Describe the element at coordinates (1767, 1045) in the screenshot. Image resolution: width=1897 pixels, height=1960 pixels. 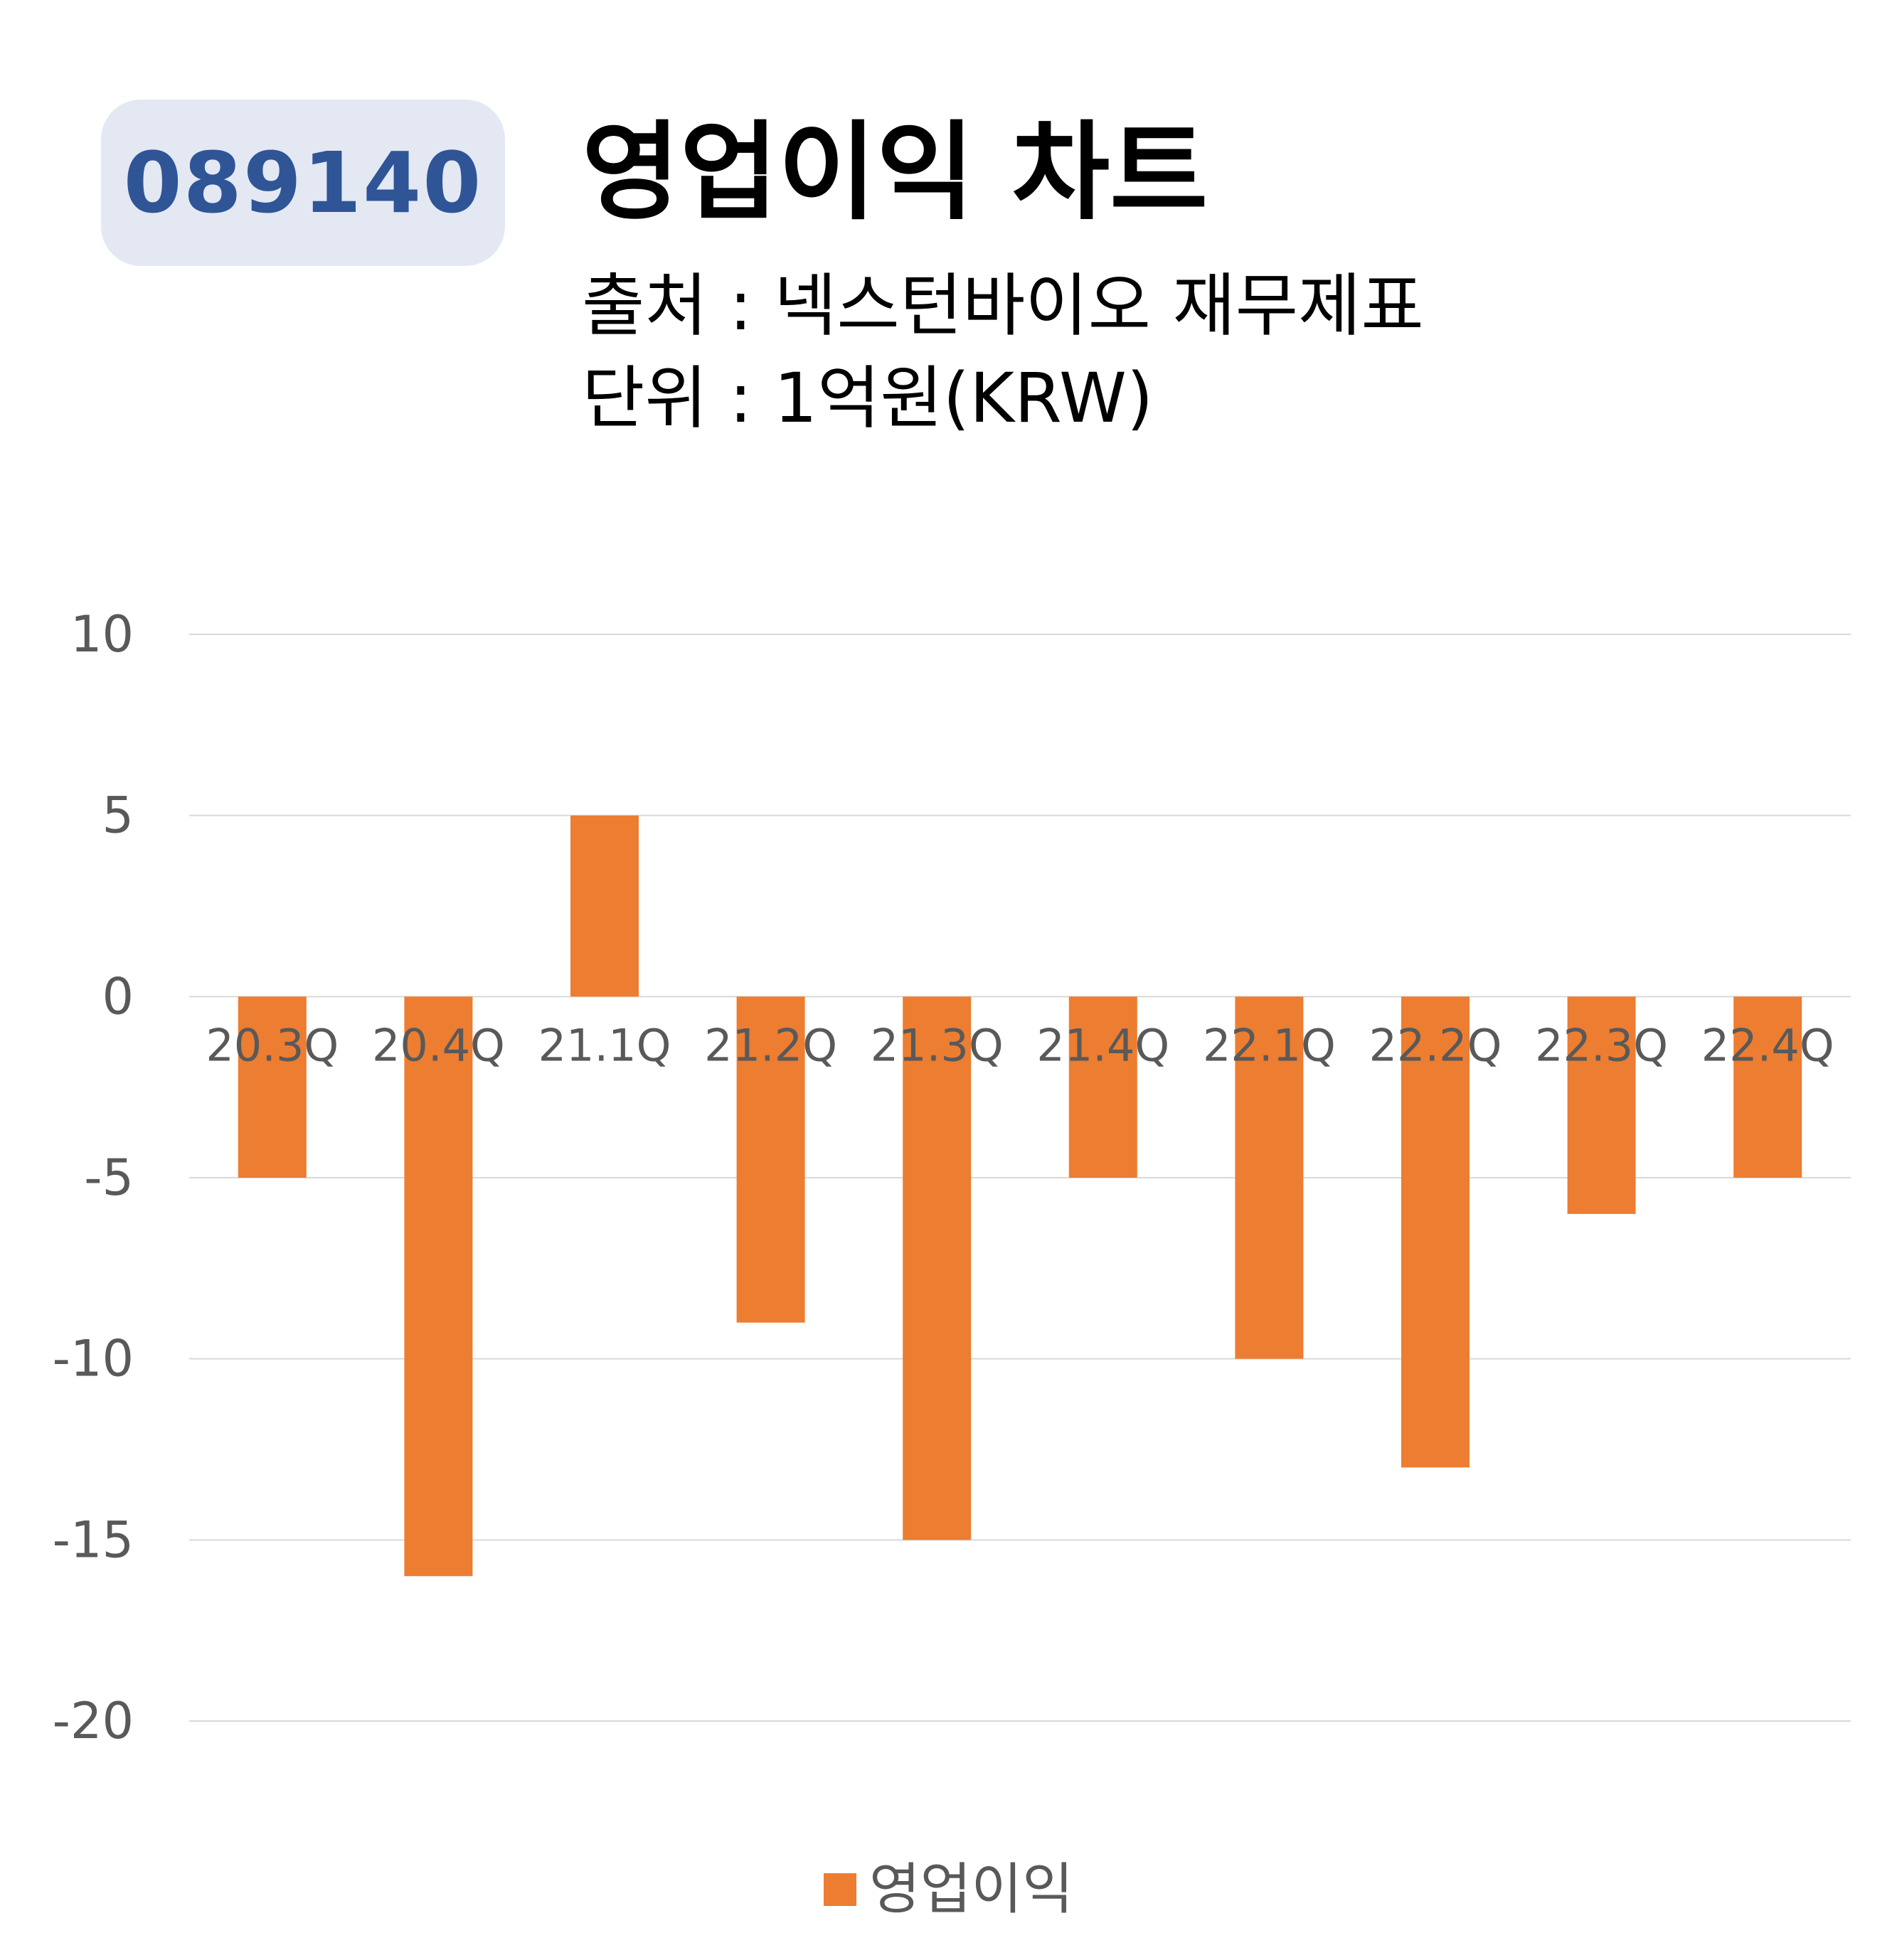
I see `x-tick-label: 22.4Q` at that location.